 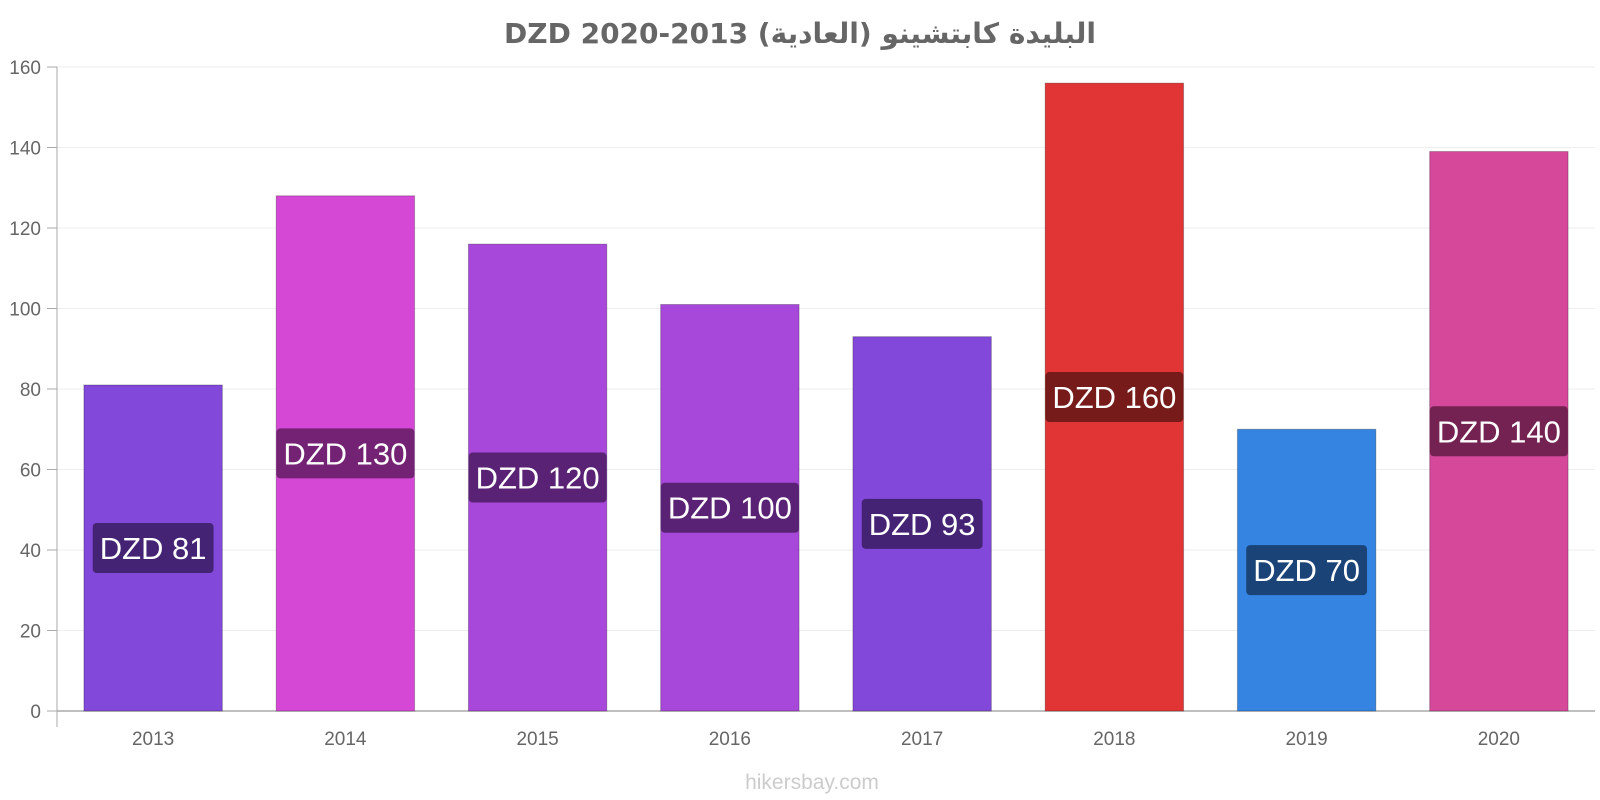 What do you see at coordinates (826, 739) in the screenshot?
I see `x-axis-ticks: 2013 2014 2015 2016 2017 2018 2019 2020` at bounding box center [826, 739].